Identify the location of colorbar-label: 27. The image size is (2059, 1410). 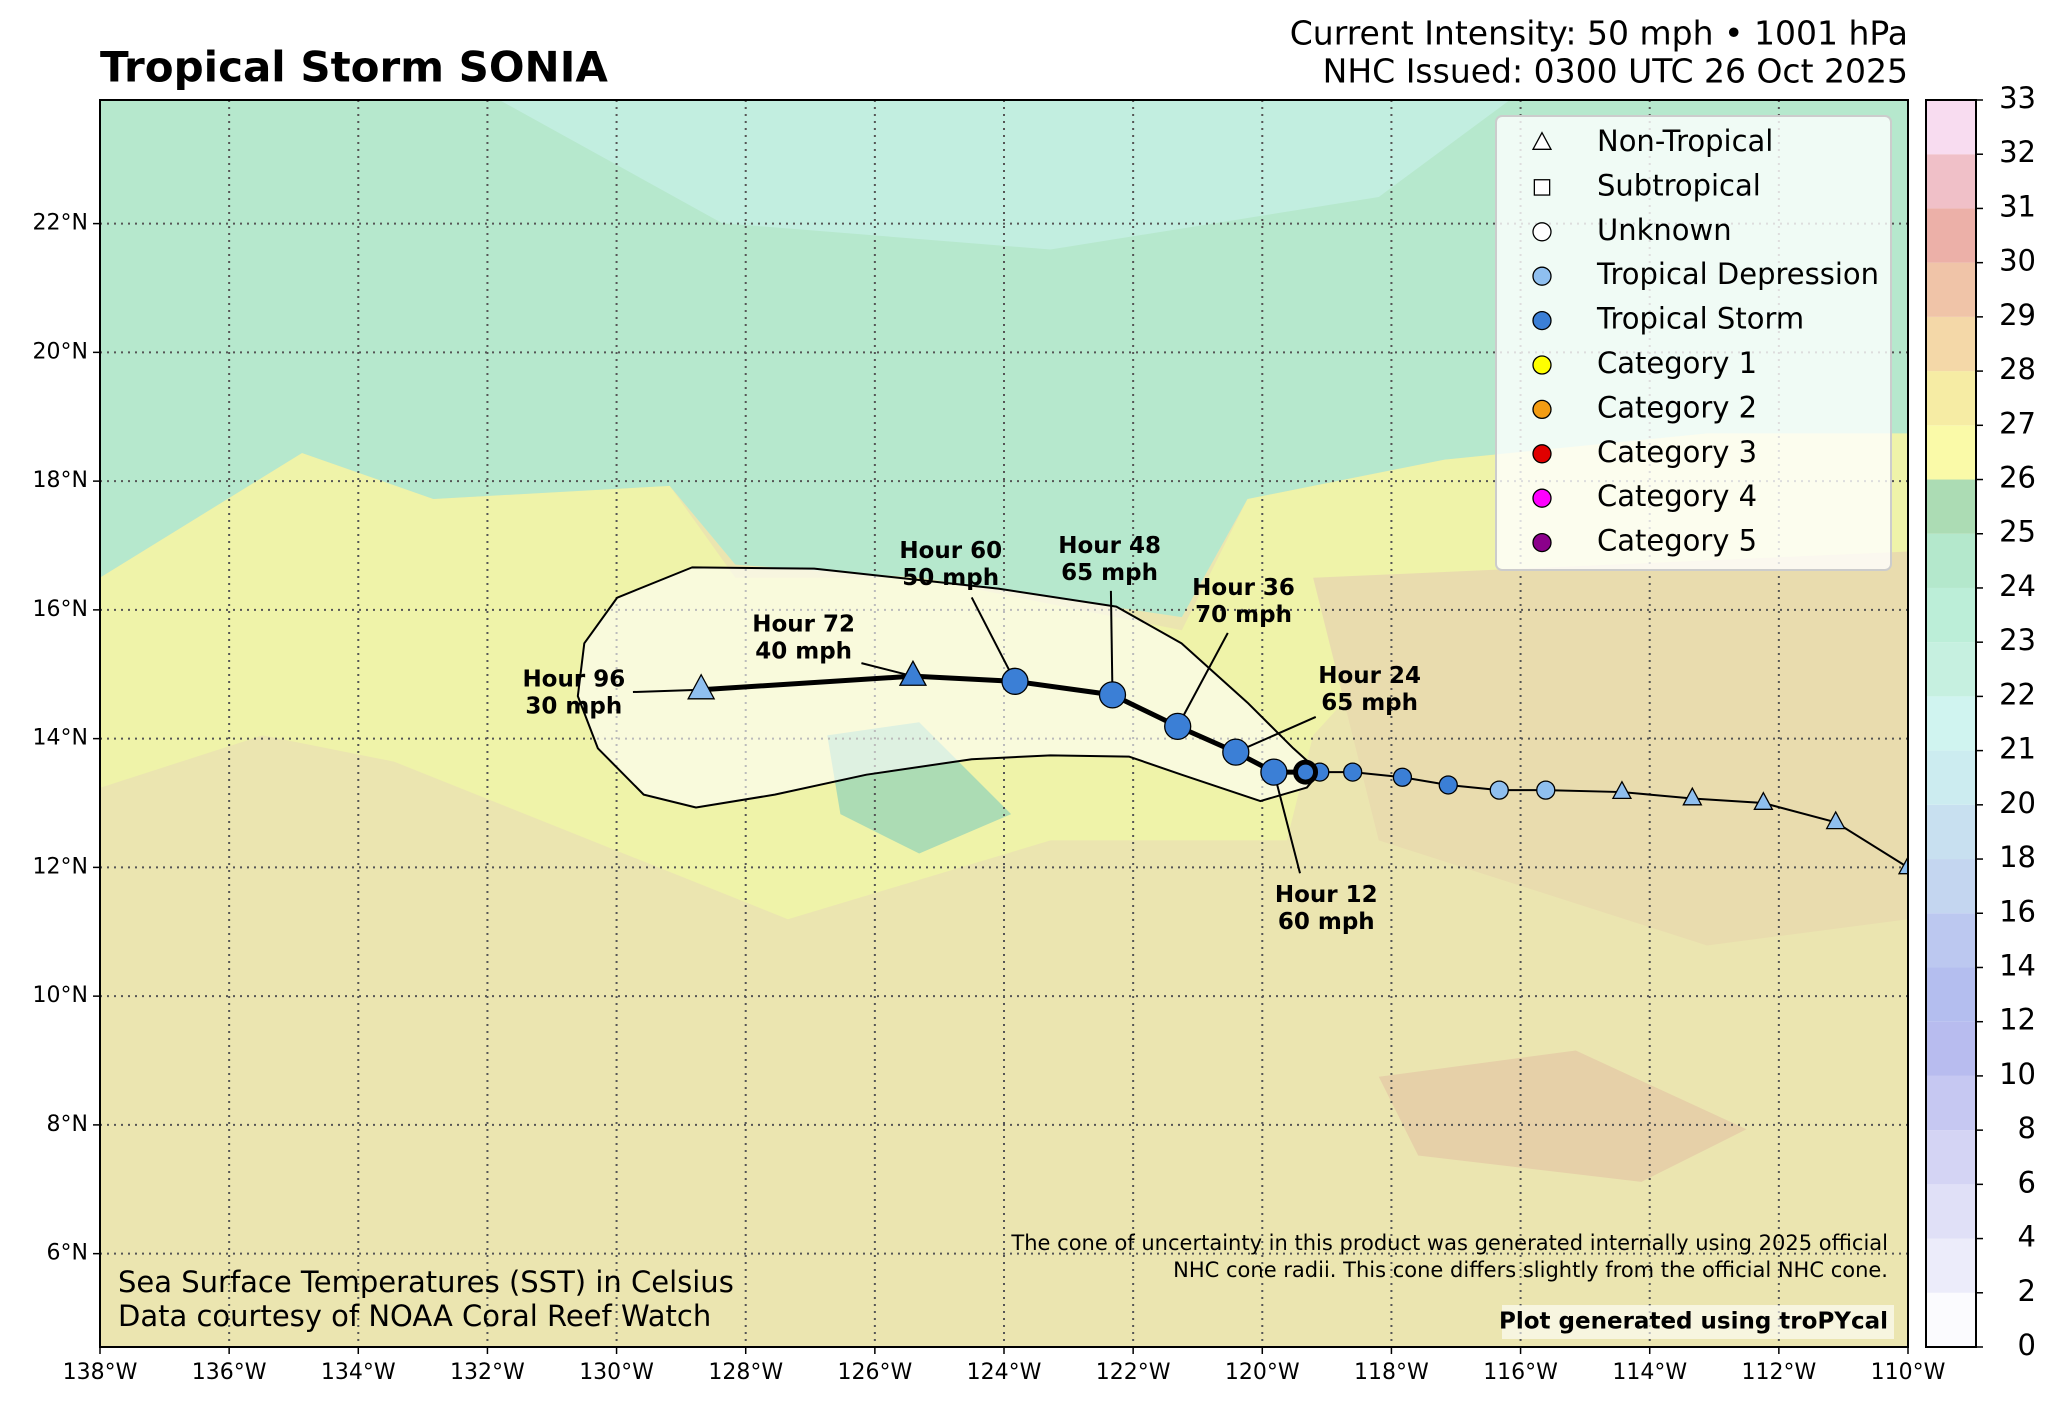
(2017, 423).